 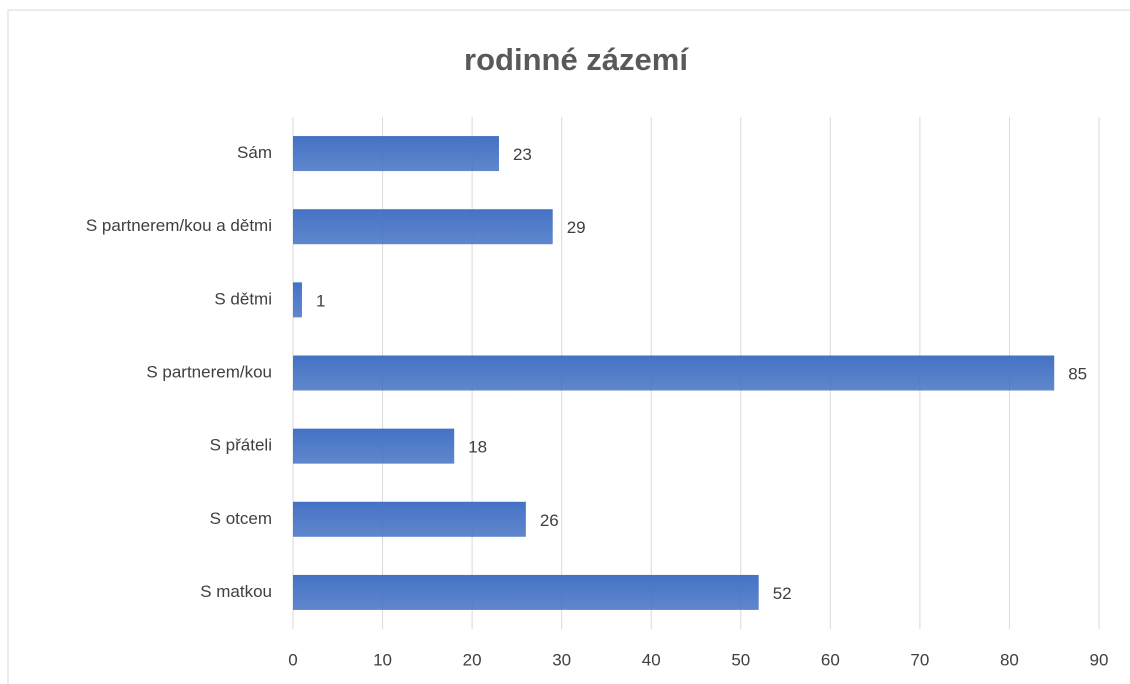 What do you see at coordinates (382, 659) in the screenshot?
I see `x-tick-label: 10` at bounding box center [382, 659].